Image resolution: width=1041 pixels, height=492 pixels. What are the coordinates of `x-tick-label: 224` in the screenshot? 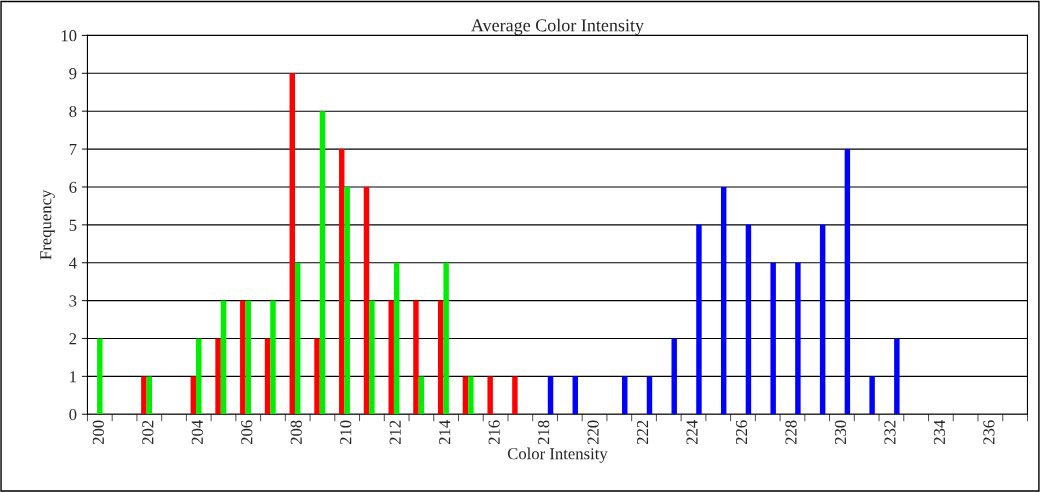 It's located at (692, 432).